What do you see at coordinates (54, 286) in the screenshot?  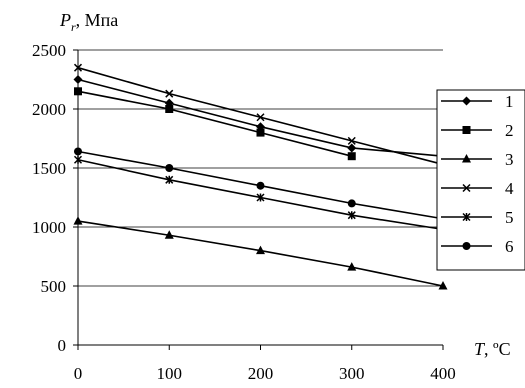 I see `y-tick-label: 500` at bounding box center [54, 286].